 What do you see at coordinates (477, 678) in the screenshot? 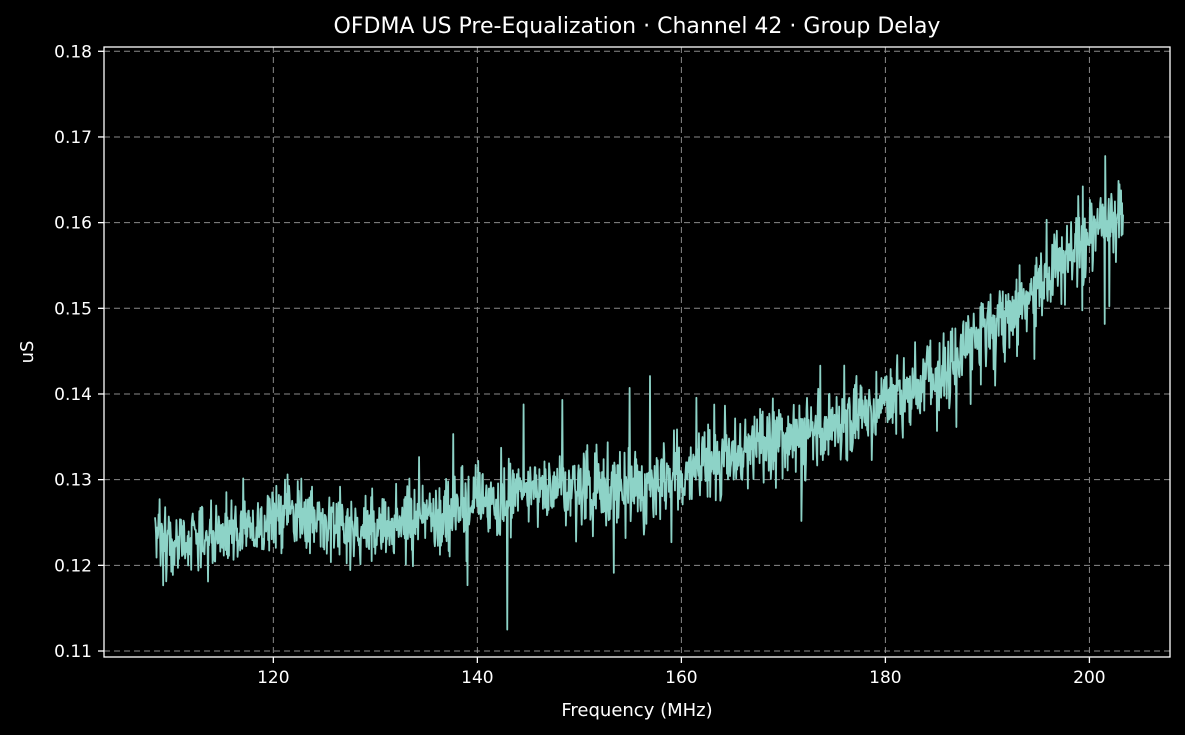
I see `x-tick-label: 140` at bounding box center [477, 678].